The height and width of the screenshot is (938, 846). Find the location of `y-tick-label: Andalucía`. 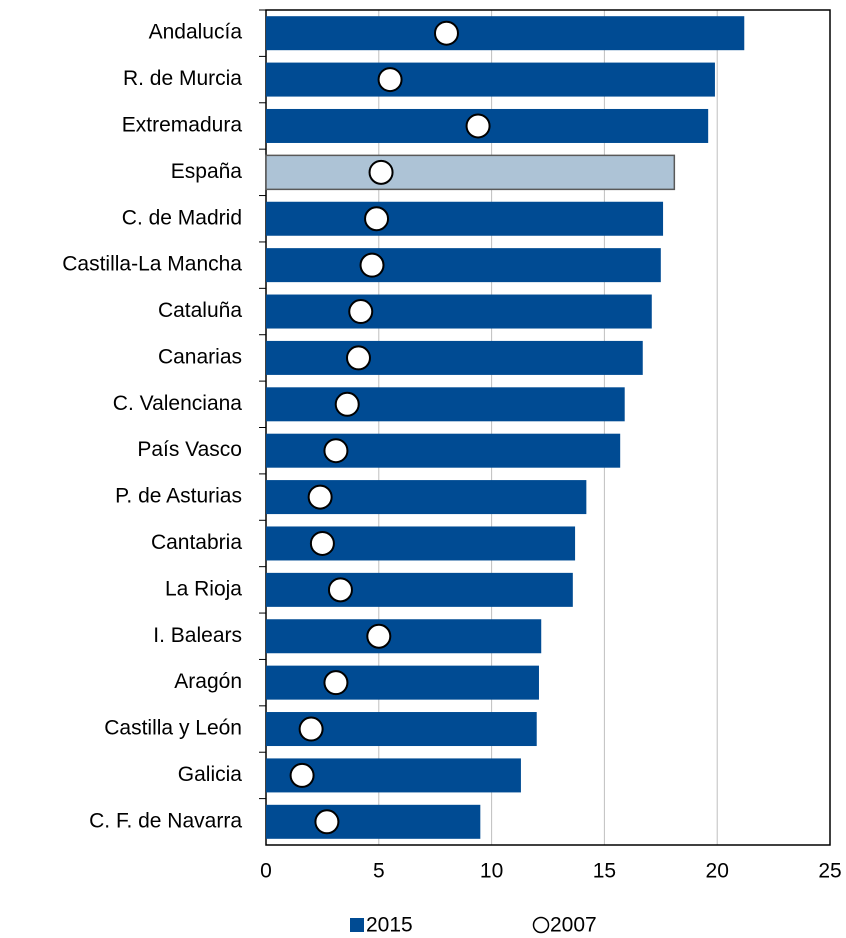

y-tick-label: Andalucía is located at coordinates (196, 32).